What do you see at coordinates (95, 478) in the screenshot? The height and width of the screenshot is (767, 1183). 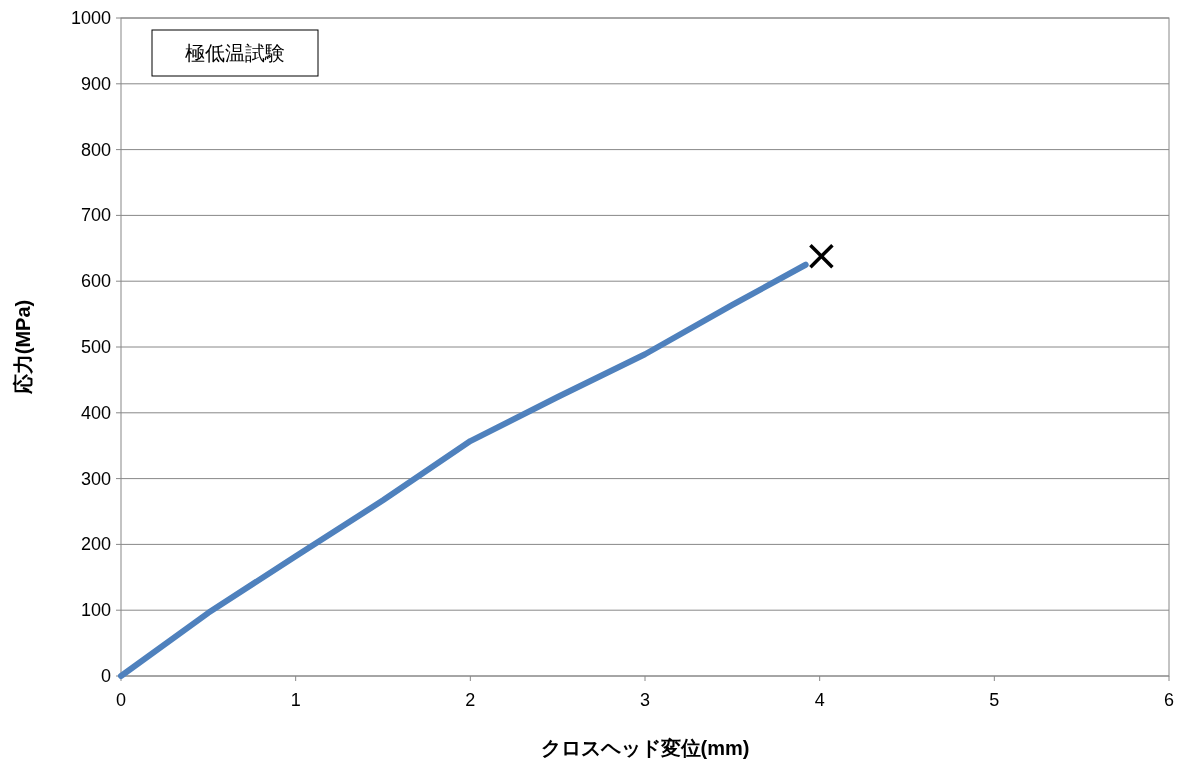 I see `y-tick-label: 300` at bounding box center [95, 478].